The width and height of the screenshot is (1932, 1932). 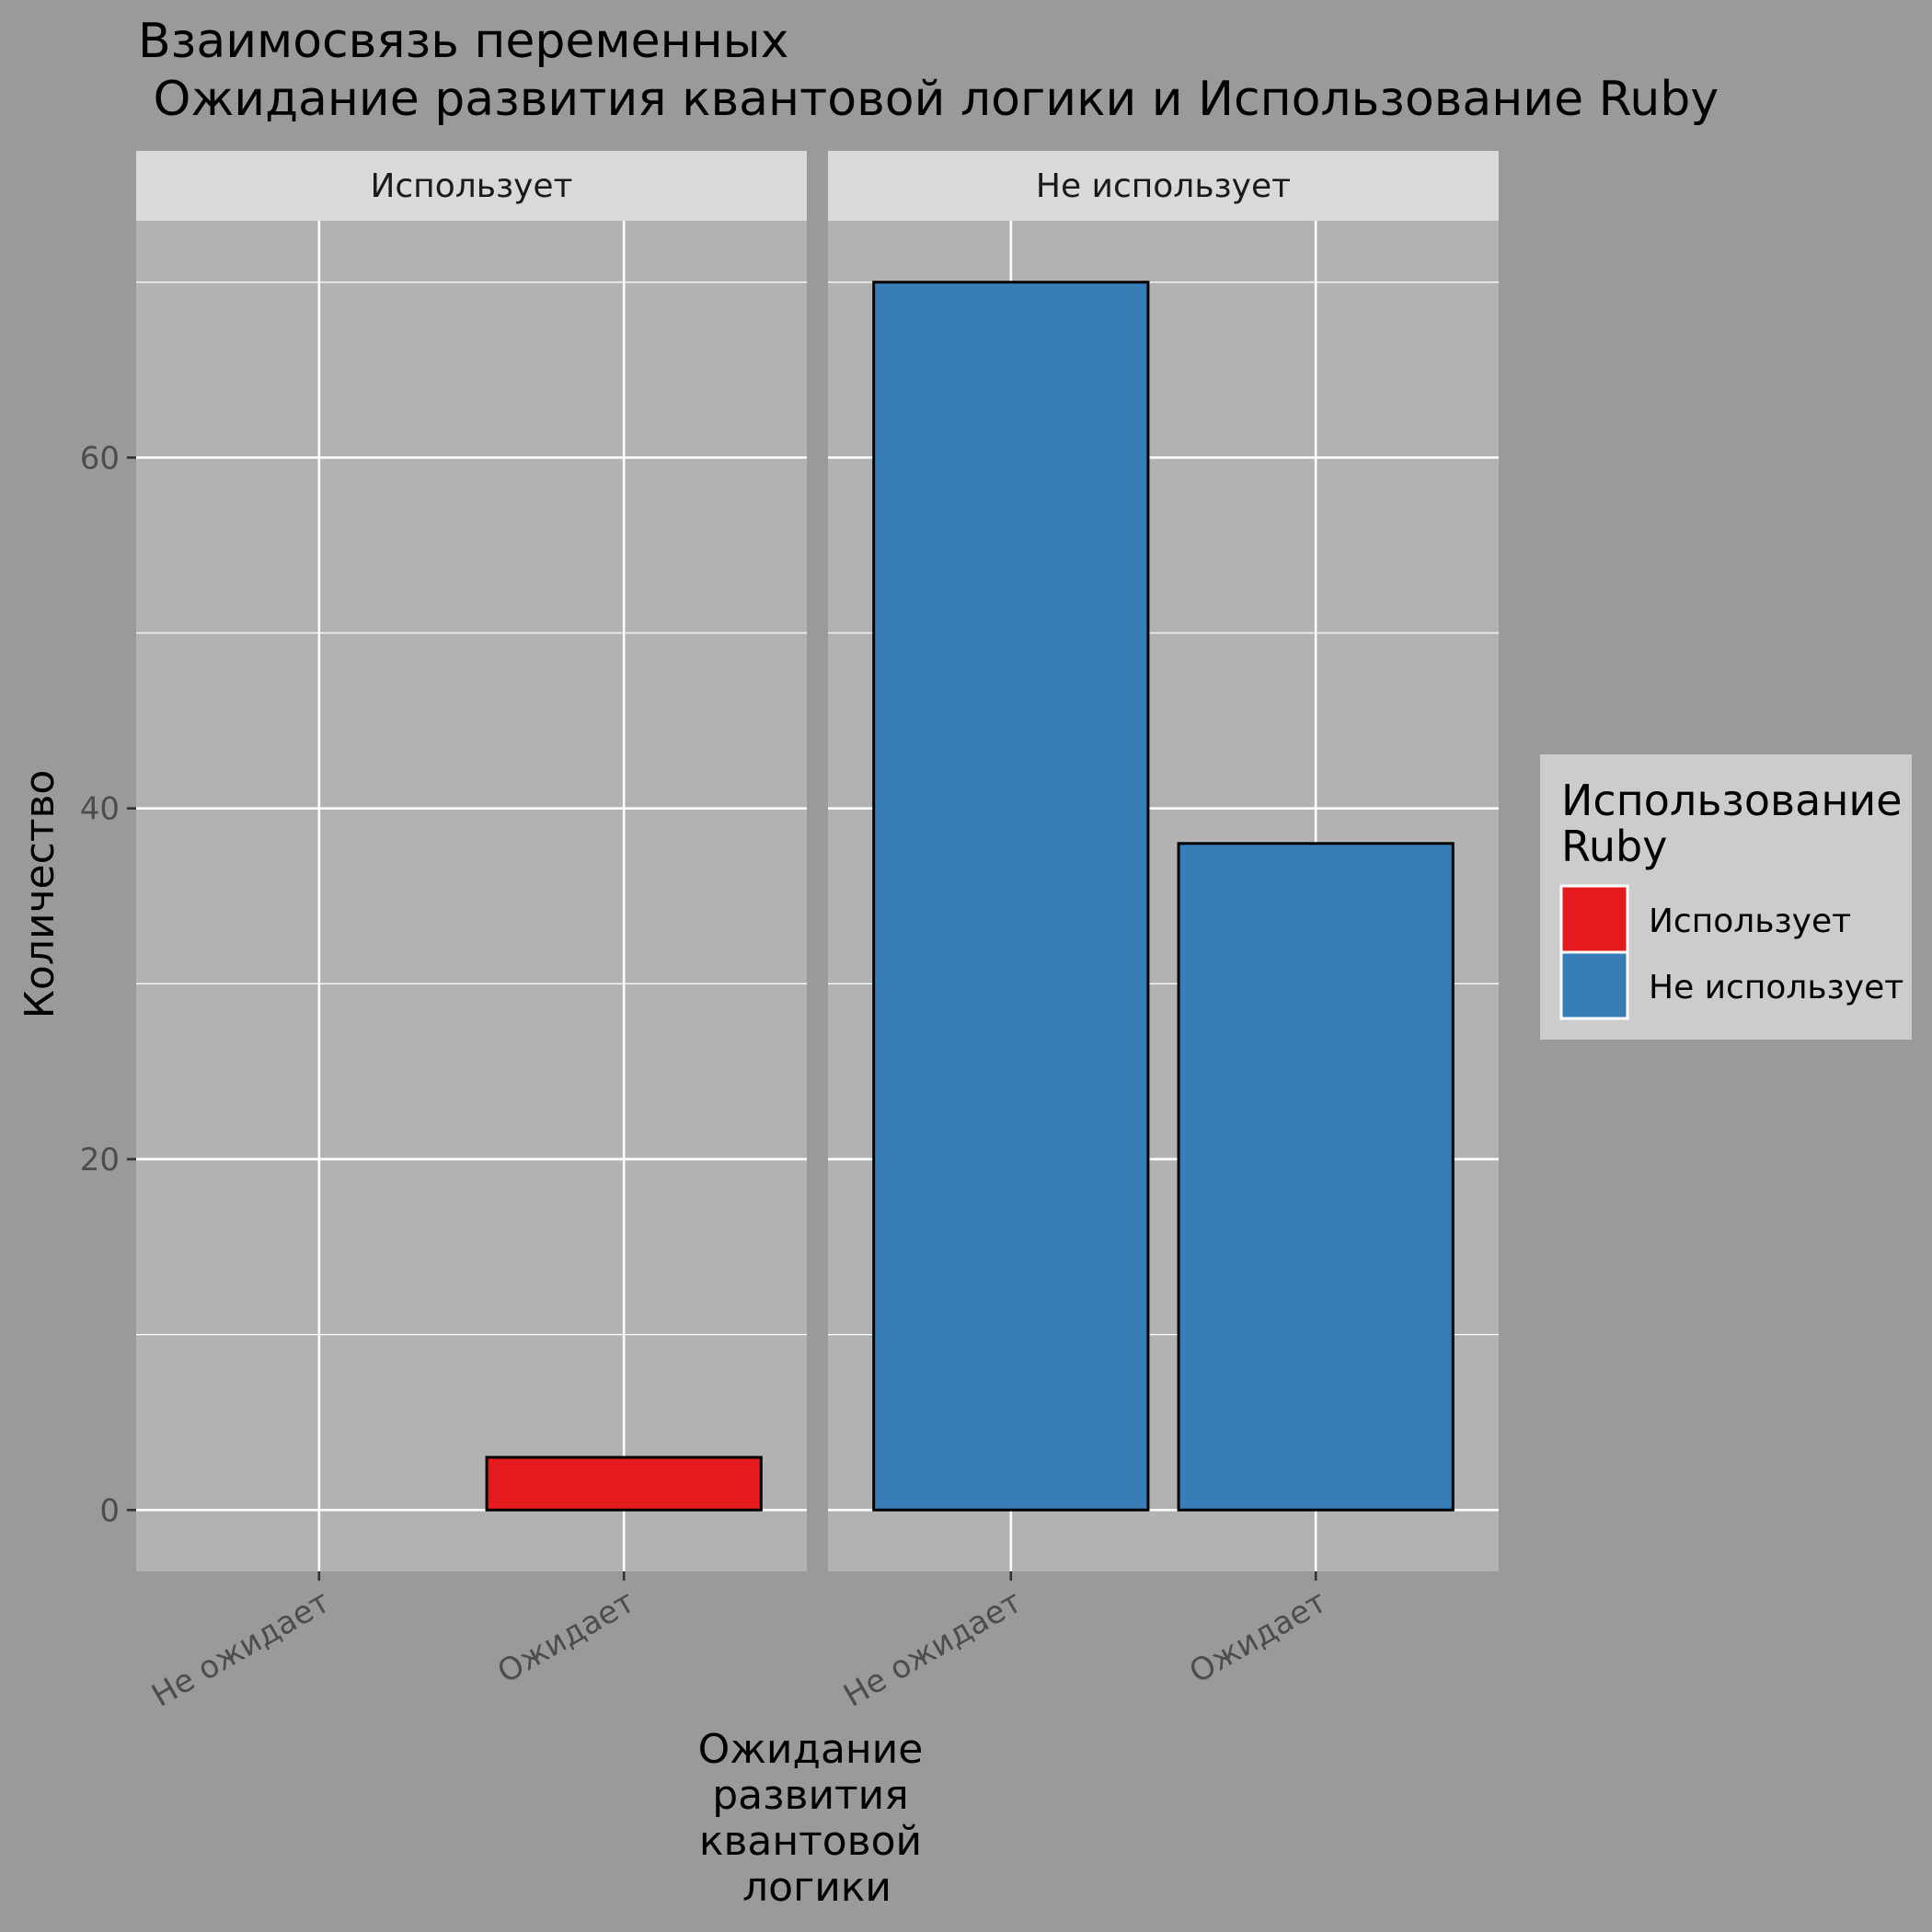 What do you see at coordinates (1750, 921) in the screenshot?
I see `legend-label-uses: Использует` at bounding box center [1750, 921].